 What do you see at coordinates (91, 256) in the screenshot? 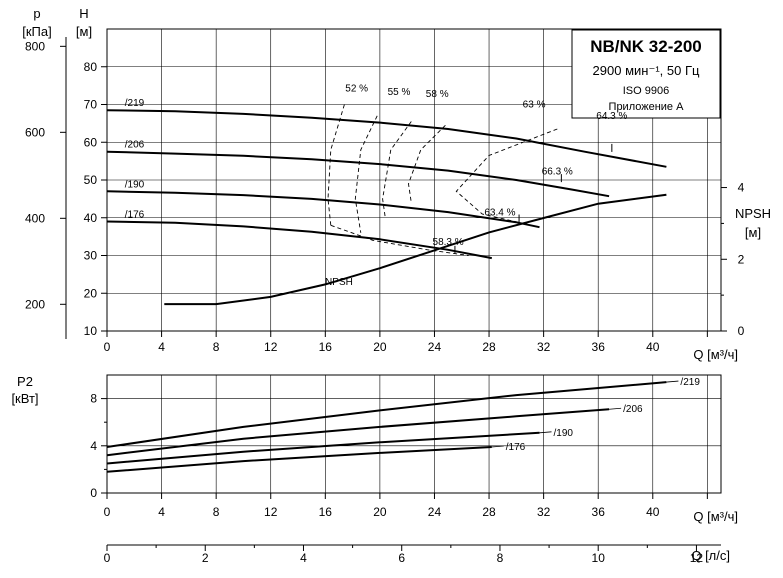
I see `h-tick-label: 30` at bounding box center [91, 256].